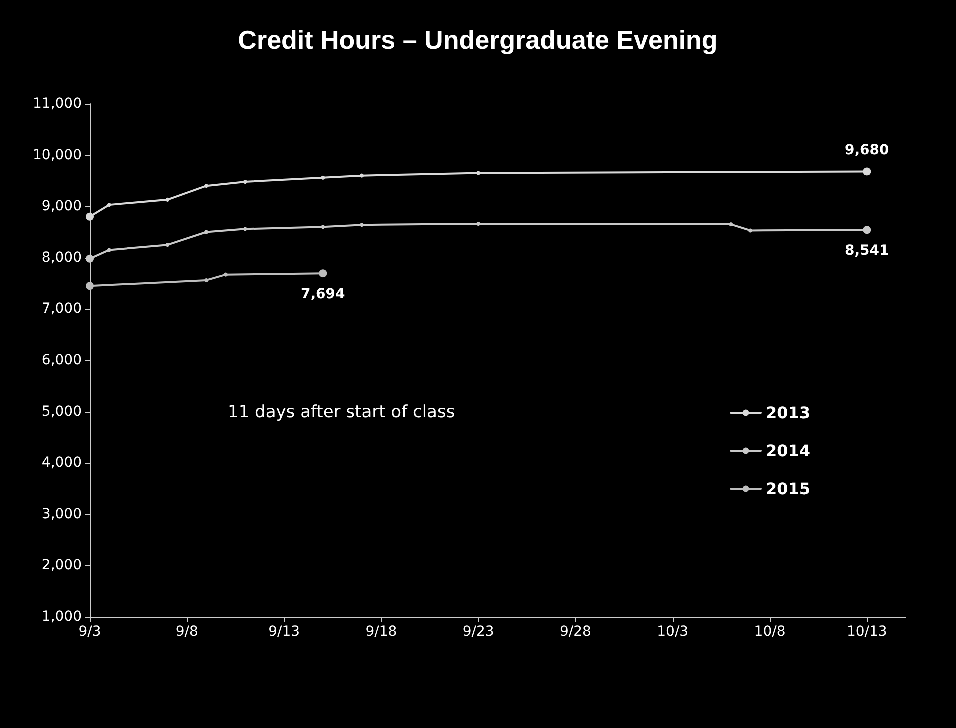  I want to click on x-tick-label: 10/8, so click(770, 632).